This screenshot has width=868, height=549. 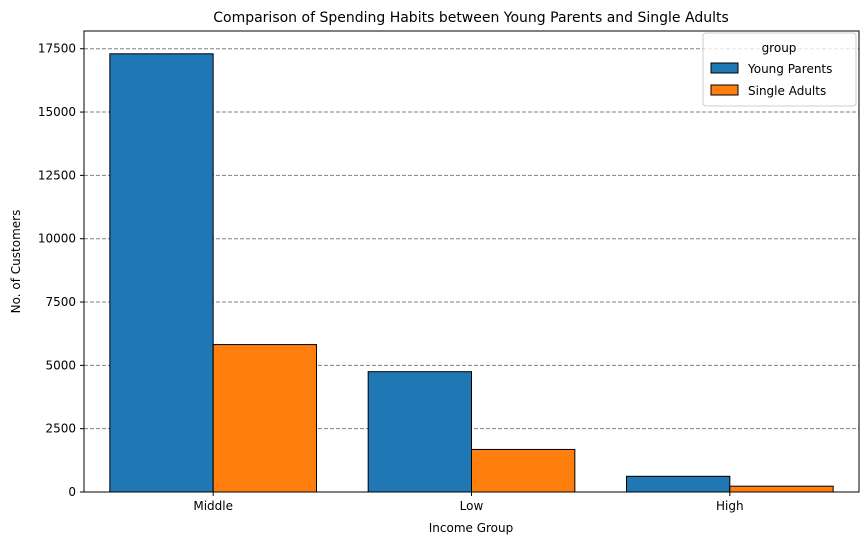 What do you see at coordinates (678, 484) in the screenshot?
I see `bar-young-parents-high` at bounding box center [678, 484].